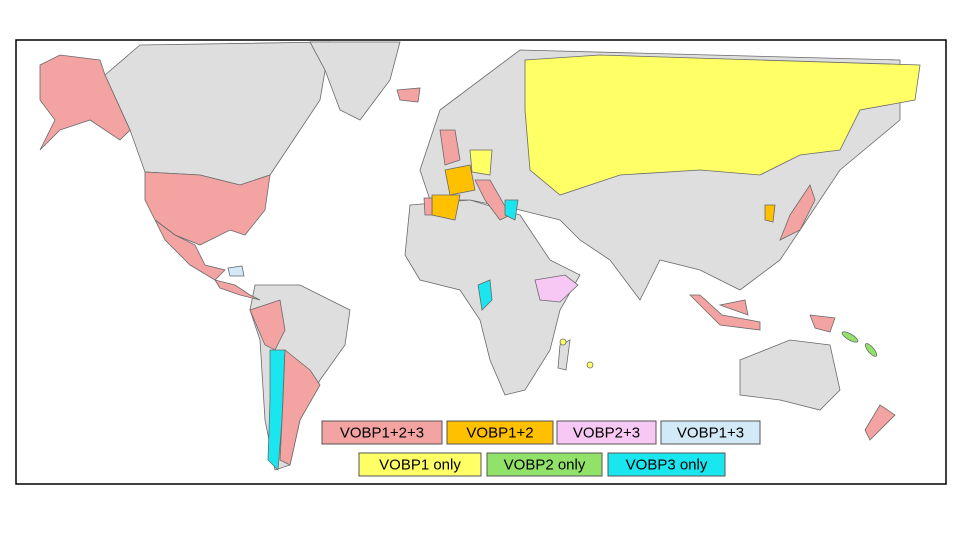 The image size is (960, 540). Describe the element at coordinates (408, 95) in the screenshot. I see `iceland` at that location.